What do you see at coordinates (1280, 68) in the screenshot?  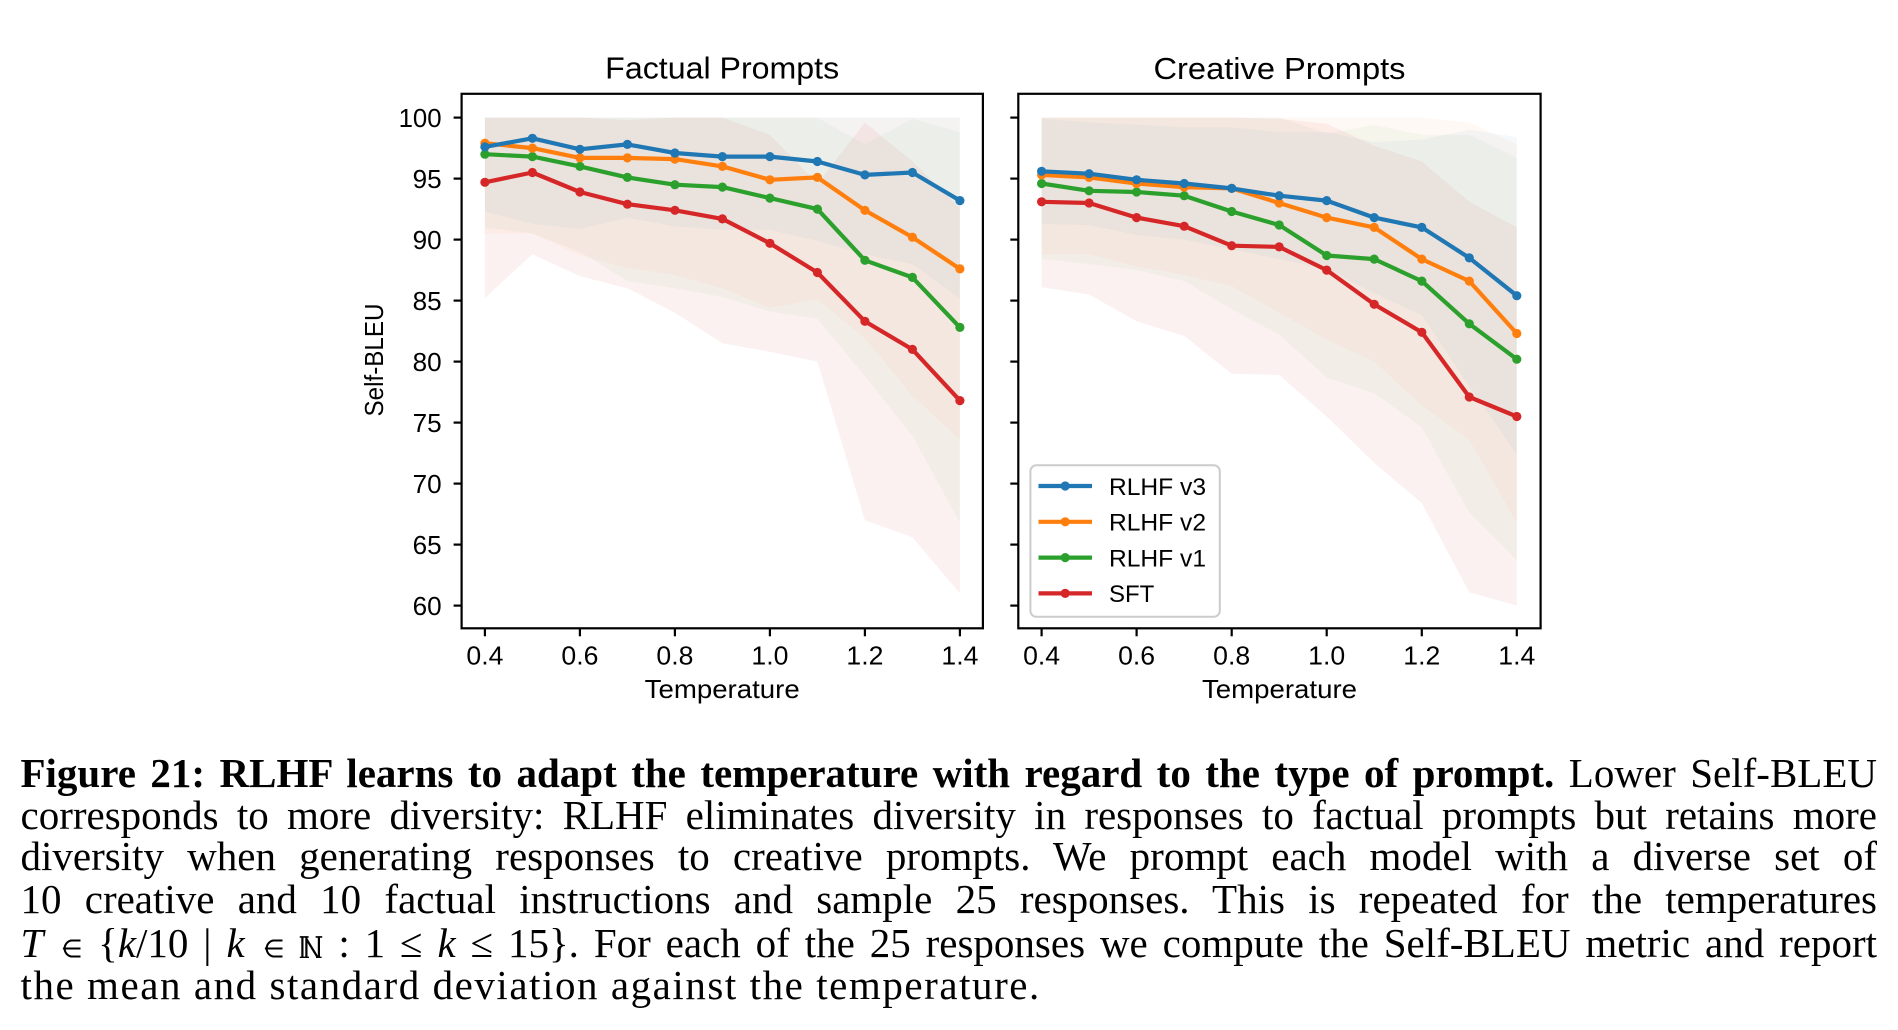 I see `svg-text: Creative Prompts` at bounding box center [1280, 68].